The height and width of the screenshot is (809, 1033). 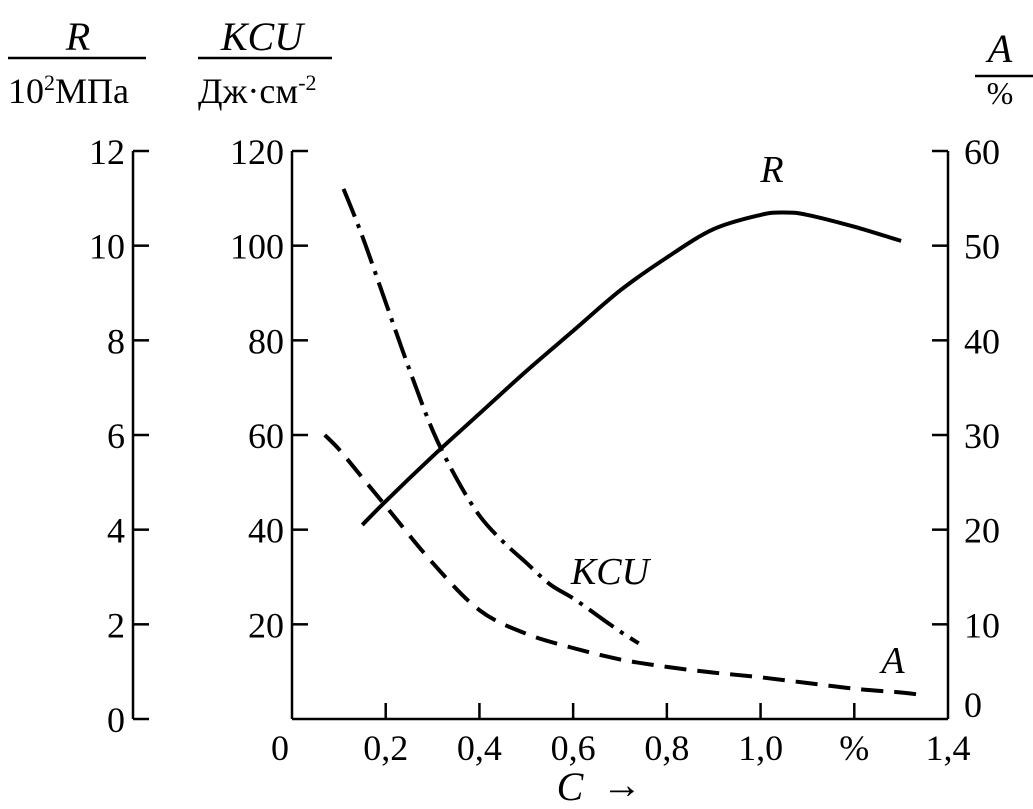 What do you see at coordinates (571, 786) in the screenshot?
I see `x-axis-title: C` at bounding box center [571, 786].